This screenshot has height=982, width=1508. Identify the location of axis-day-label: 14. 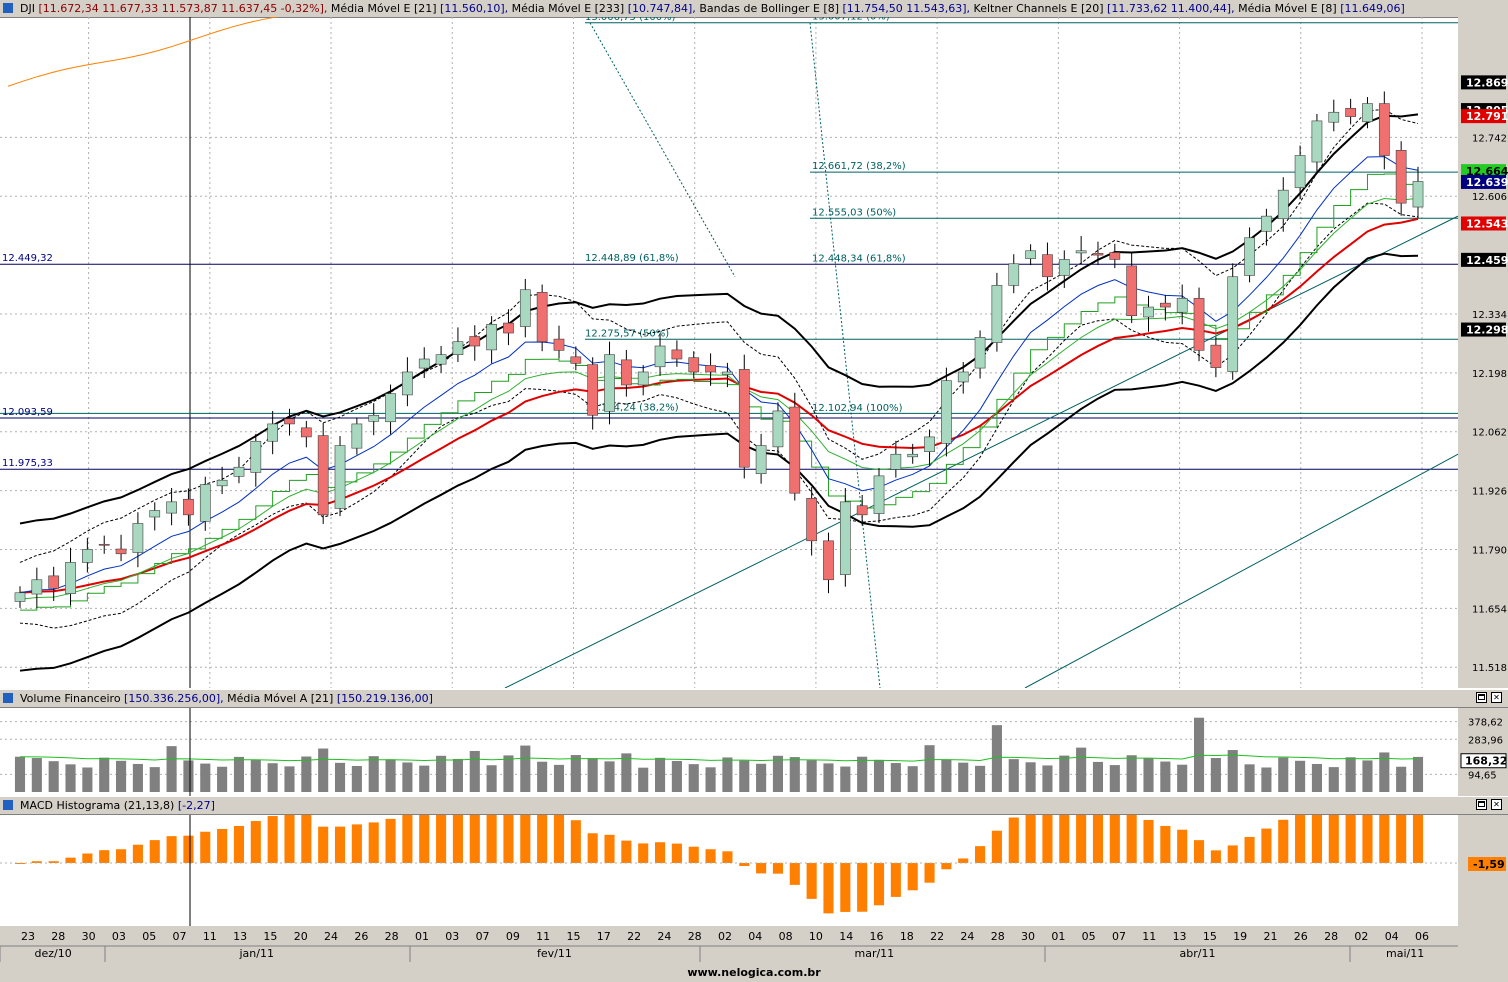
(846, 936).